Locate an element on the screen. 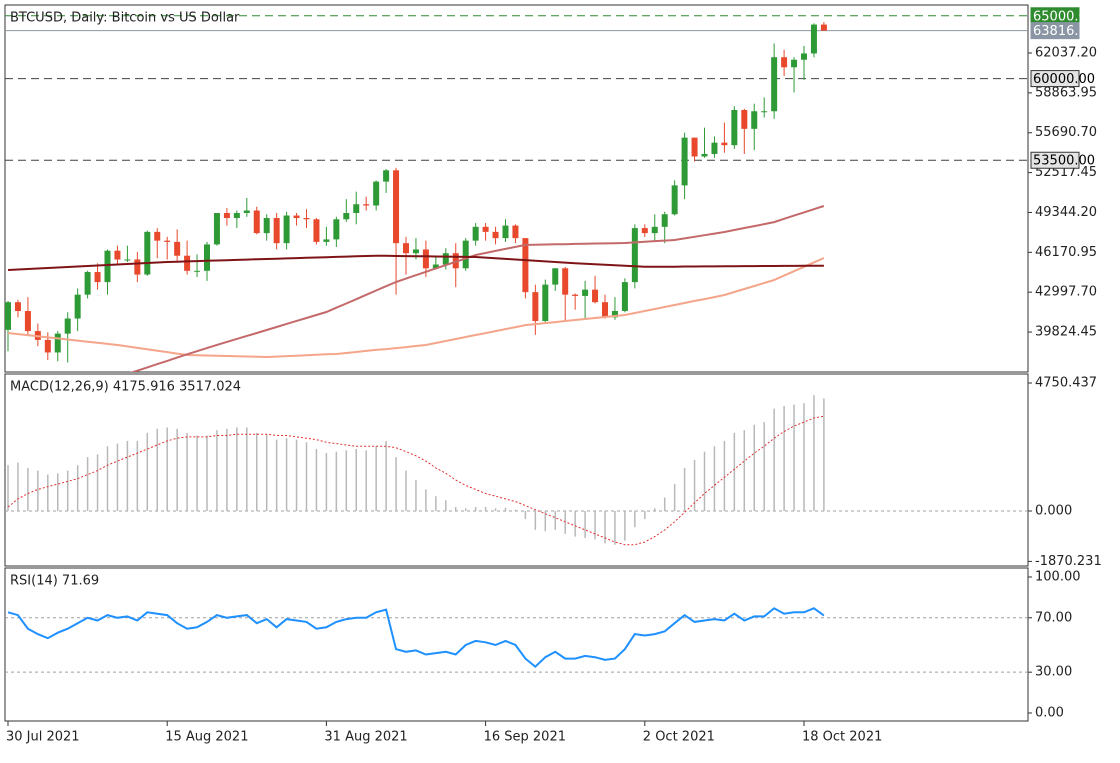  y-tick-label: 55690.70 is located at coordinates (1066, 132).